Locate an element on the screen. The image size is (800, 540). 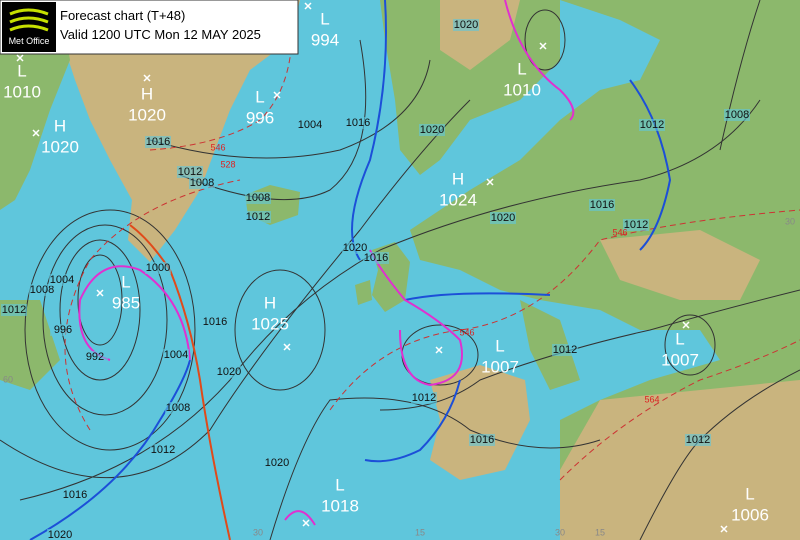
title: Forecast chart (T+48) is located at coordinates (122, 15).